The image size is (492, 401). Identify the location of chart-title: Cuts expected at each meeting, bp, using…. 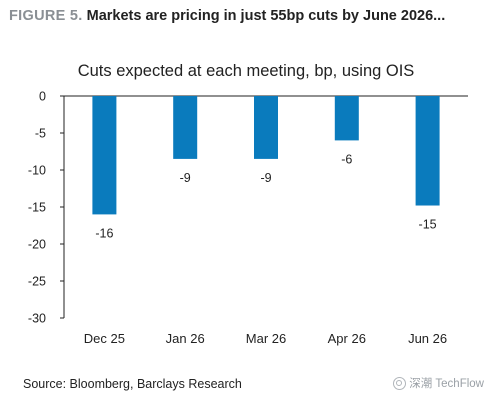
(246, 71).